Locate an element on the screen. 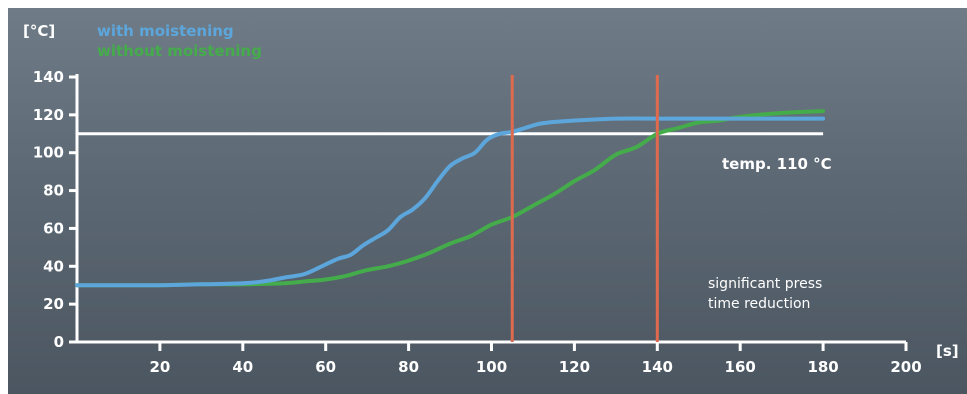 The image size is (967, 394). y-tick-label: 120 is located at coordinates (48, 115).